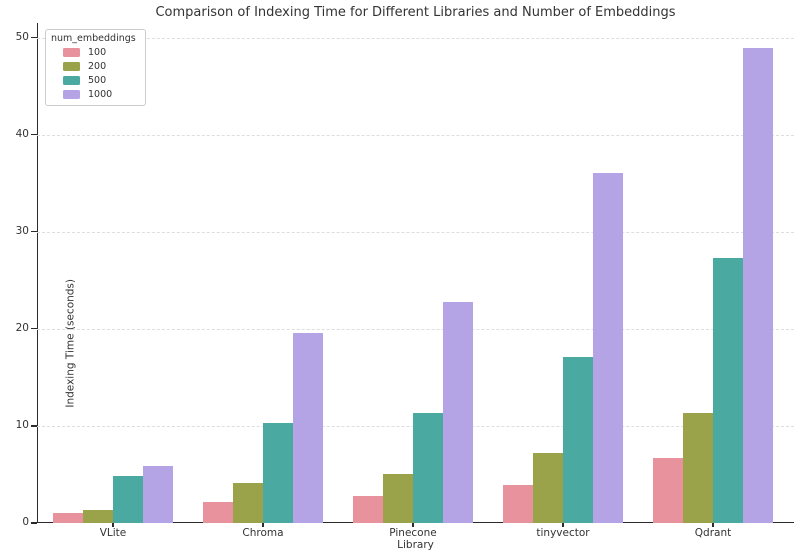 Image resolution: width=800 pixels, height=558 pixels. I want to click on x-tick-label-tinyvector: tinyvector, so click(563, 533).